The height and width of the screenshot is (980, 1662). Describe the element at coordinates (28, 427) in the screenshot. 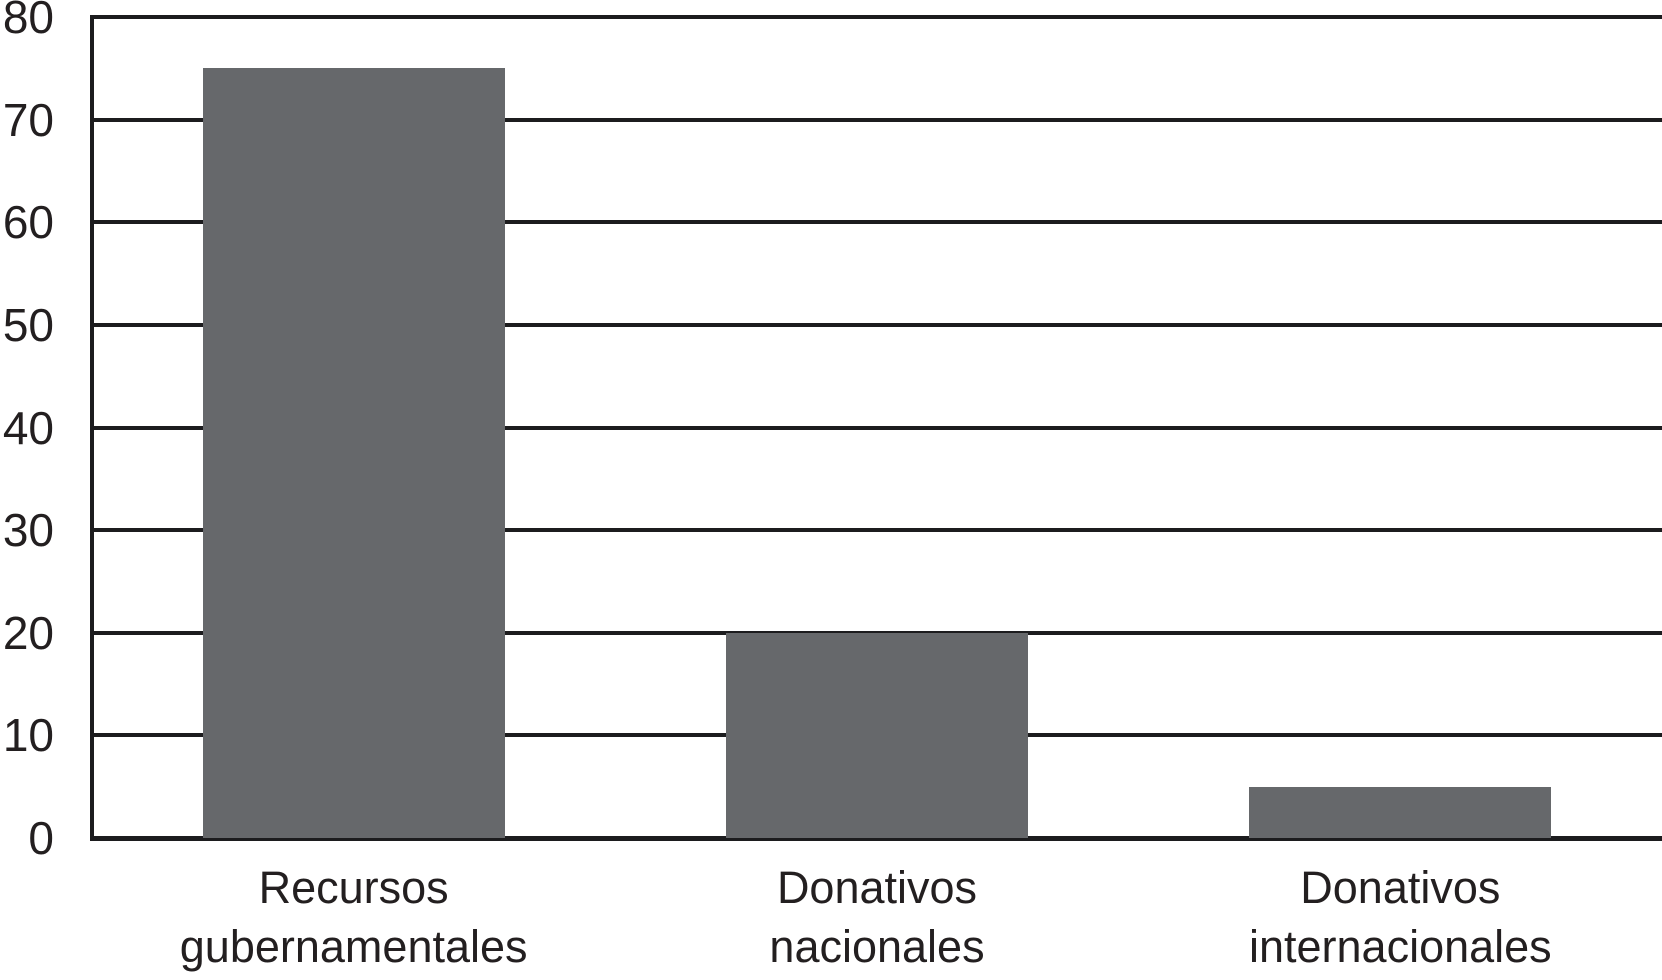

I see `y-tick-label-40: 40` at that location.